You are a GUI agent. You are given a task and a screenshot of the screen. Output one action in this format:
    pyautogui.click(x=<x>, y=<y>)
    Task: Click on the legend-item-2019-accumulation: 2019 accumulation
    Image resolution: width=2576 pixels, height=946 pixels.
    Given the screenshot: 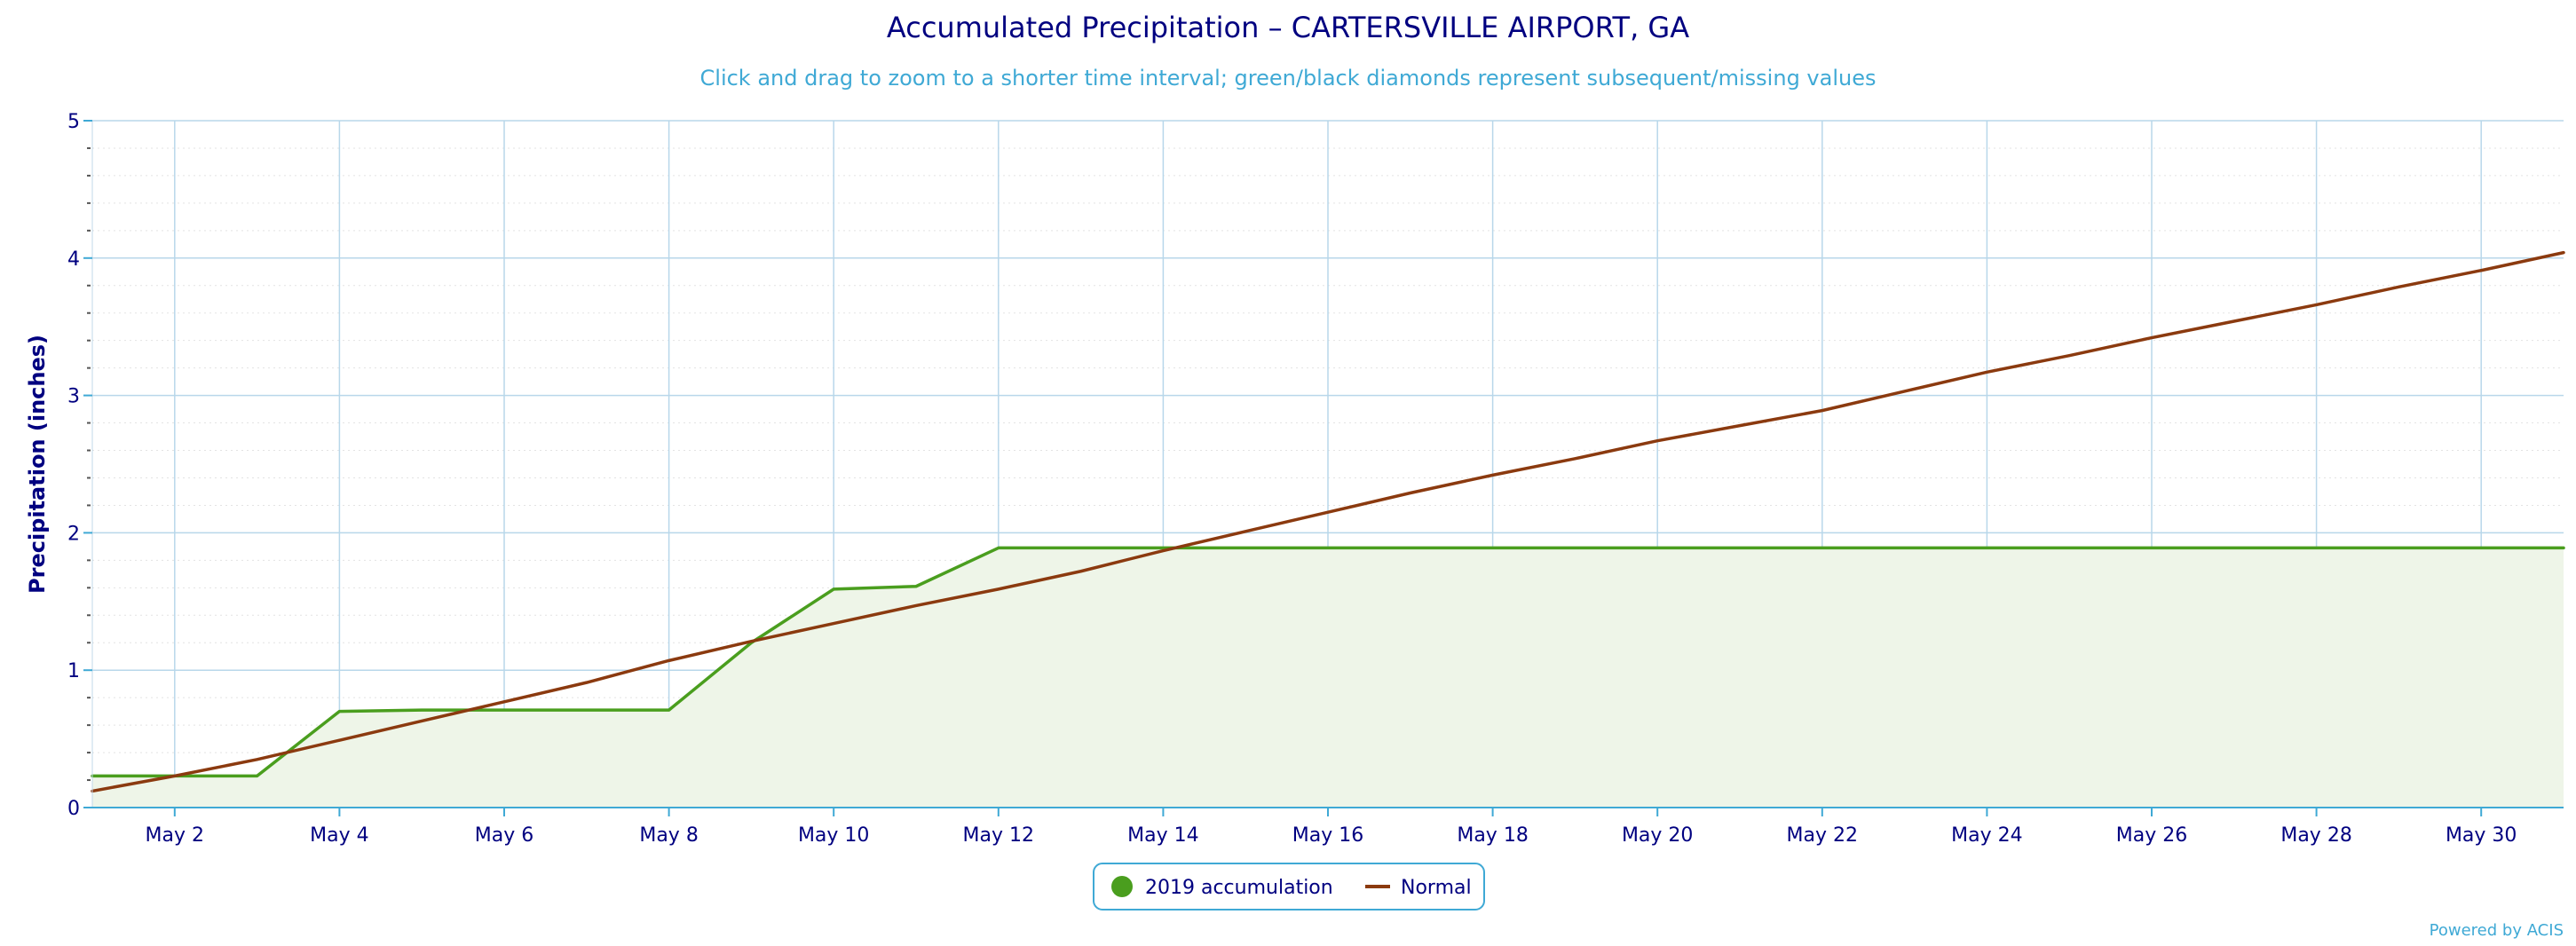 What is the action you would take?
    pyautogui.click(x=1222, y=888)
    